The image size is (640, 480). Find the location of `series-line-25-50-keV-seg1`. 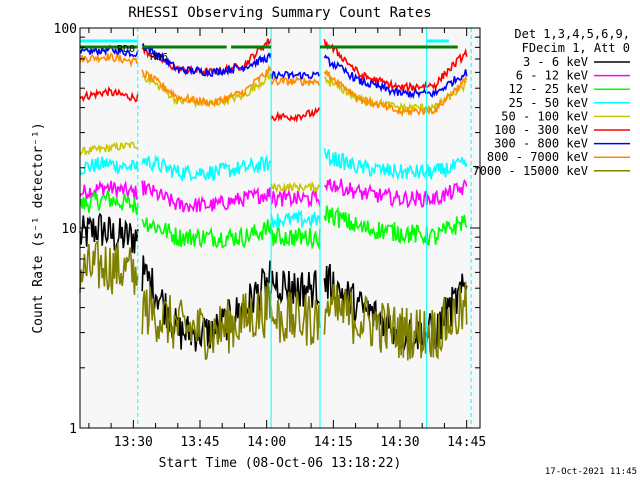

series-line-25-50-keV-seg1 is located at coordinates (206, 168).